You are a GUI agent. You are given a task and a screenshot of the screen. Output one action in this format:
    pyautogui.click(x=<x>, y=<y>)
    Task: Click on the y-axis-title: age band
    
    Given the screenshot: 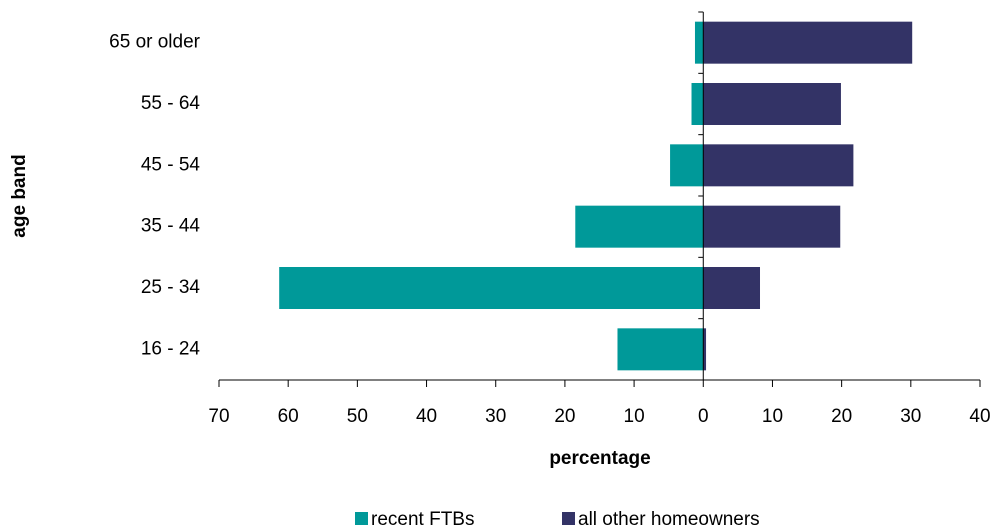 What is the action you would take?
    pyautogui.click(x=19, y=195)
    